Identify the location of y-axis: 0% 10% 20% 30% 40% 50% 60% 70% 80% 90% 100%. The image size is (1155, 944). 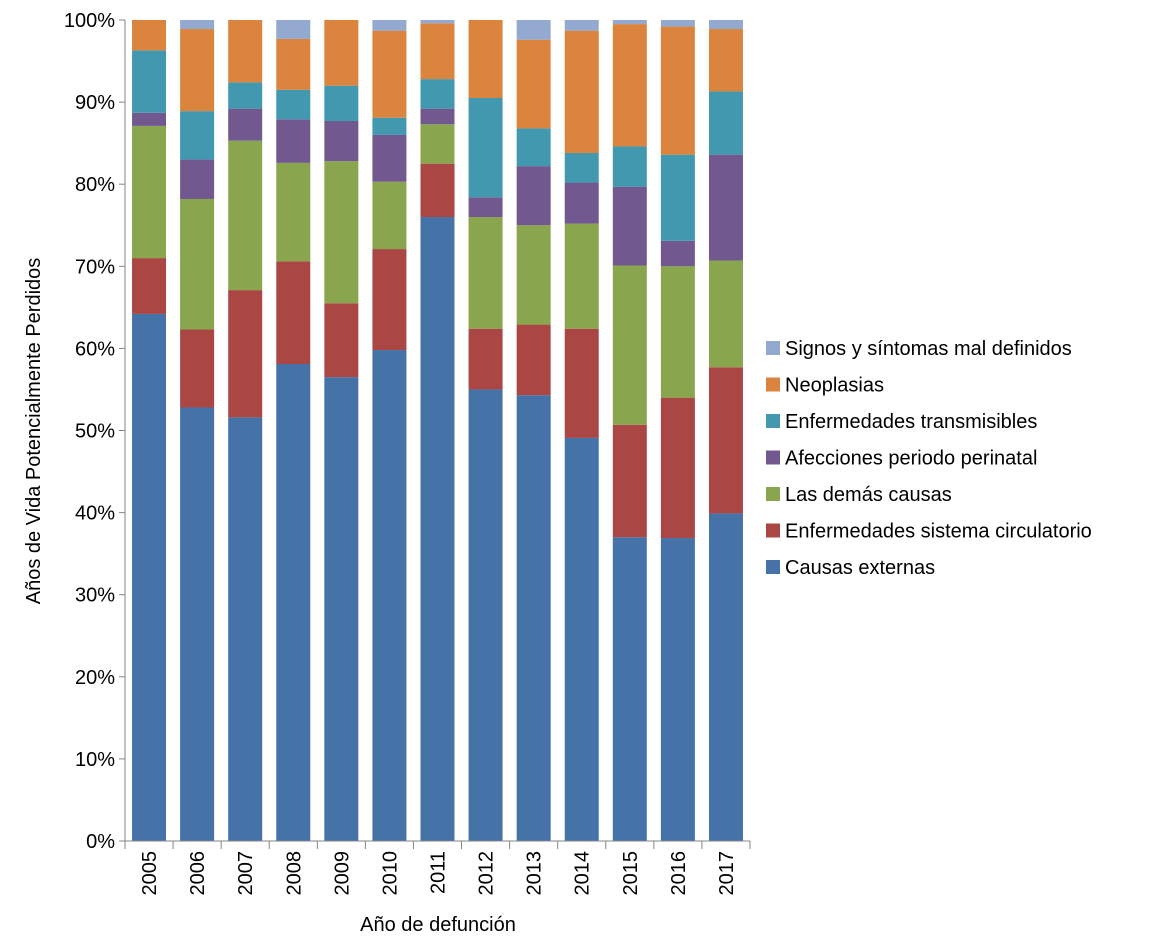
(95, 431).